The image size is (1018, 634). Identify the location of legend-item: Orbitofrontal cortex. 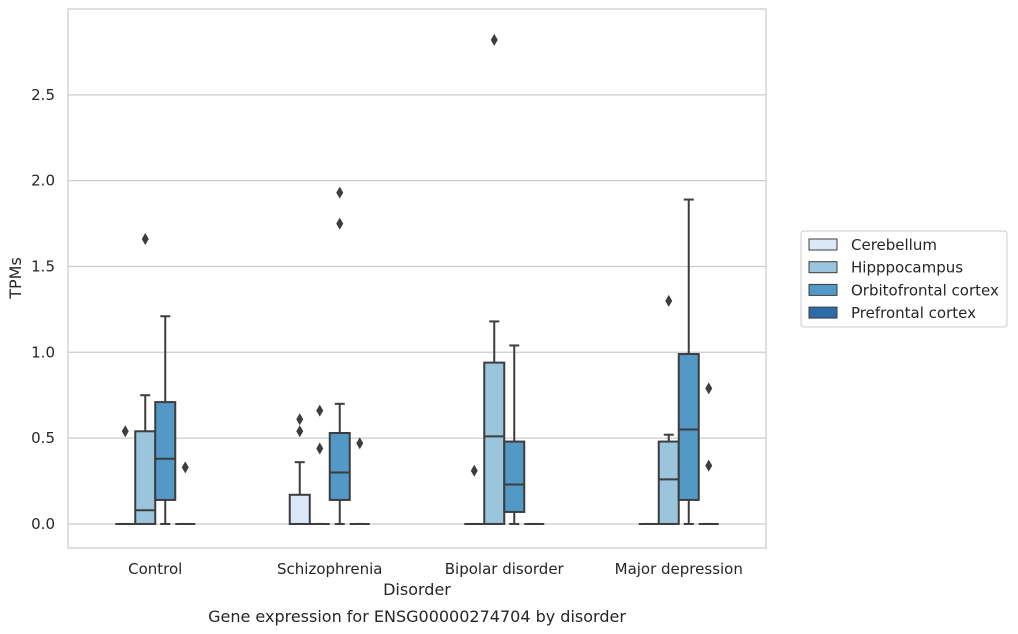
(903, 290).